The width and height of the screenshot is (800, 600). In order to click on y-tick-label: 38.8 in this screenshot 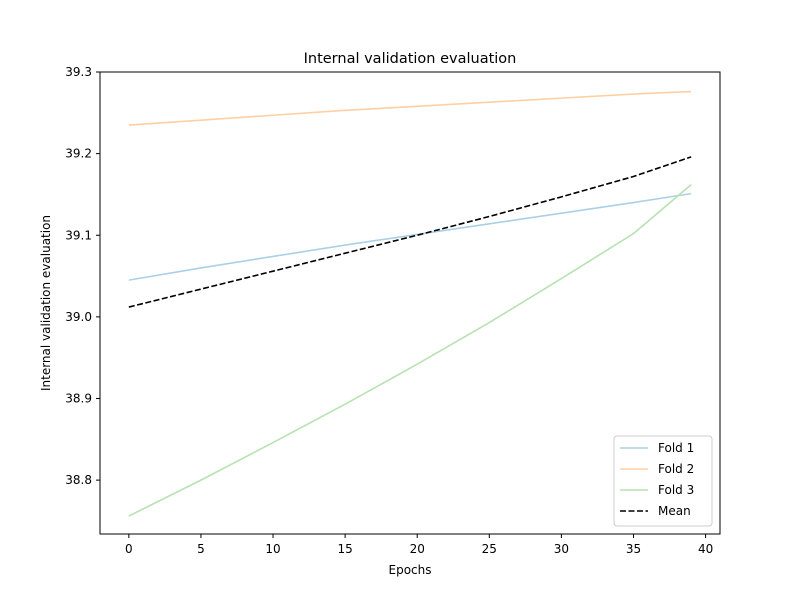, I will do `click(78, 480)`.